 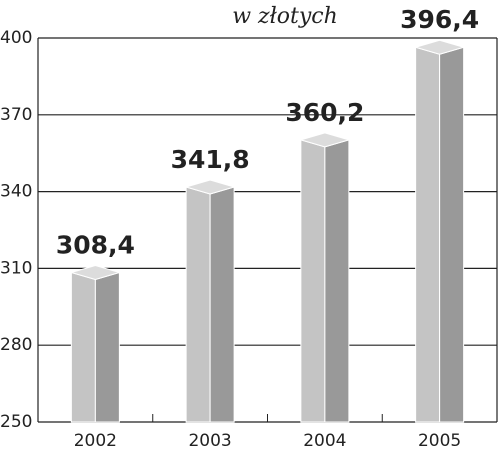 What do you see at coordinates (16, 38) in the screenshot?
I see `y-tick-label: 400` at bounding box center [16, 38].